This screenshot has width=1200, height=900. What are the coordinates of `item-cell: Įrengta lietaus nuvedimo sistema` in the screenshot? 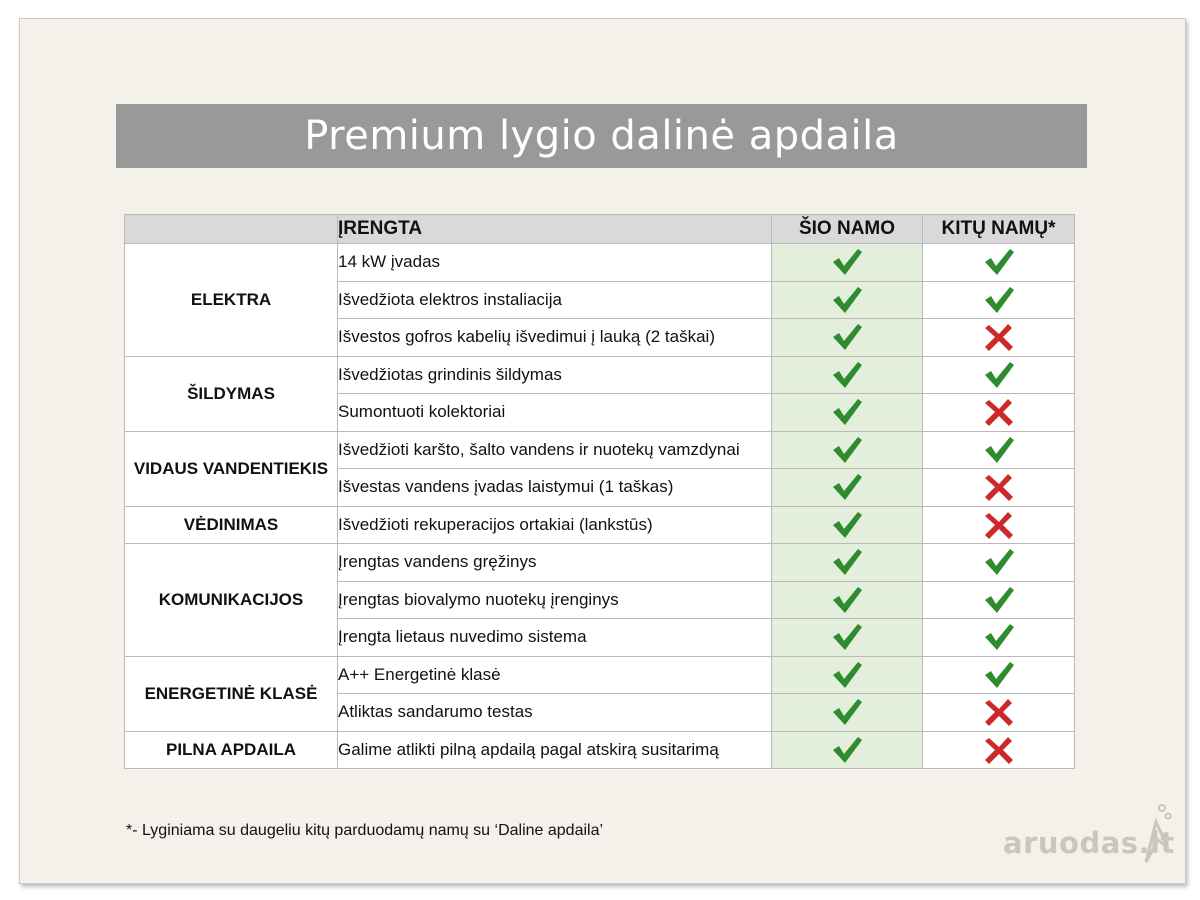 It's located at (554, 637).